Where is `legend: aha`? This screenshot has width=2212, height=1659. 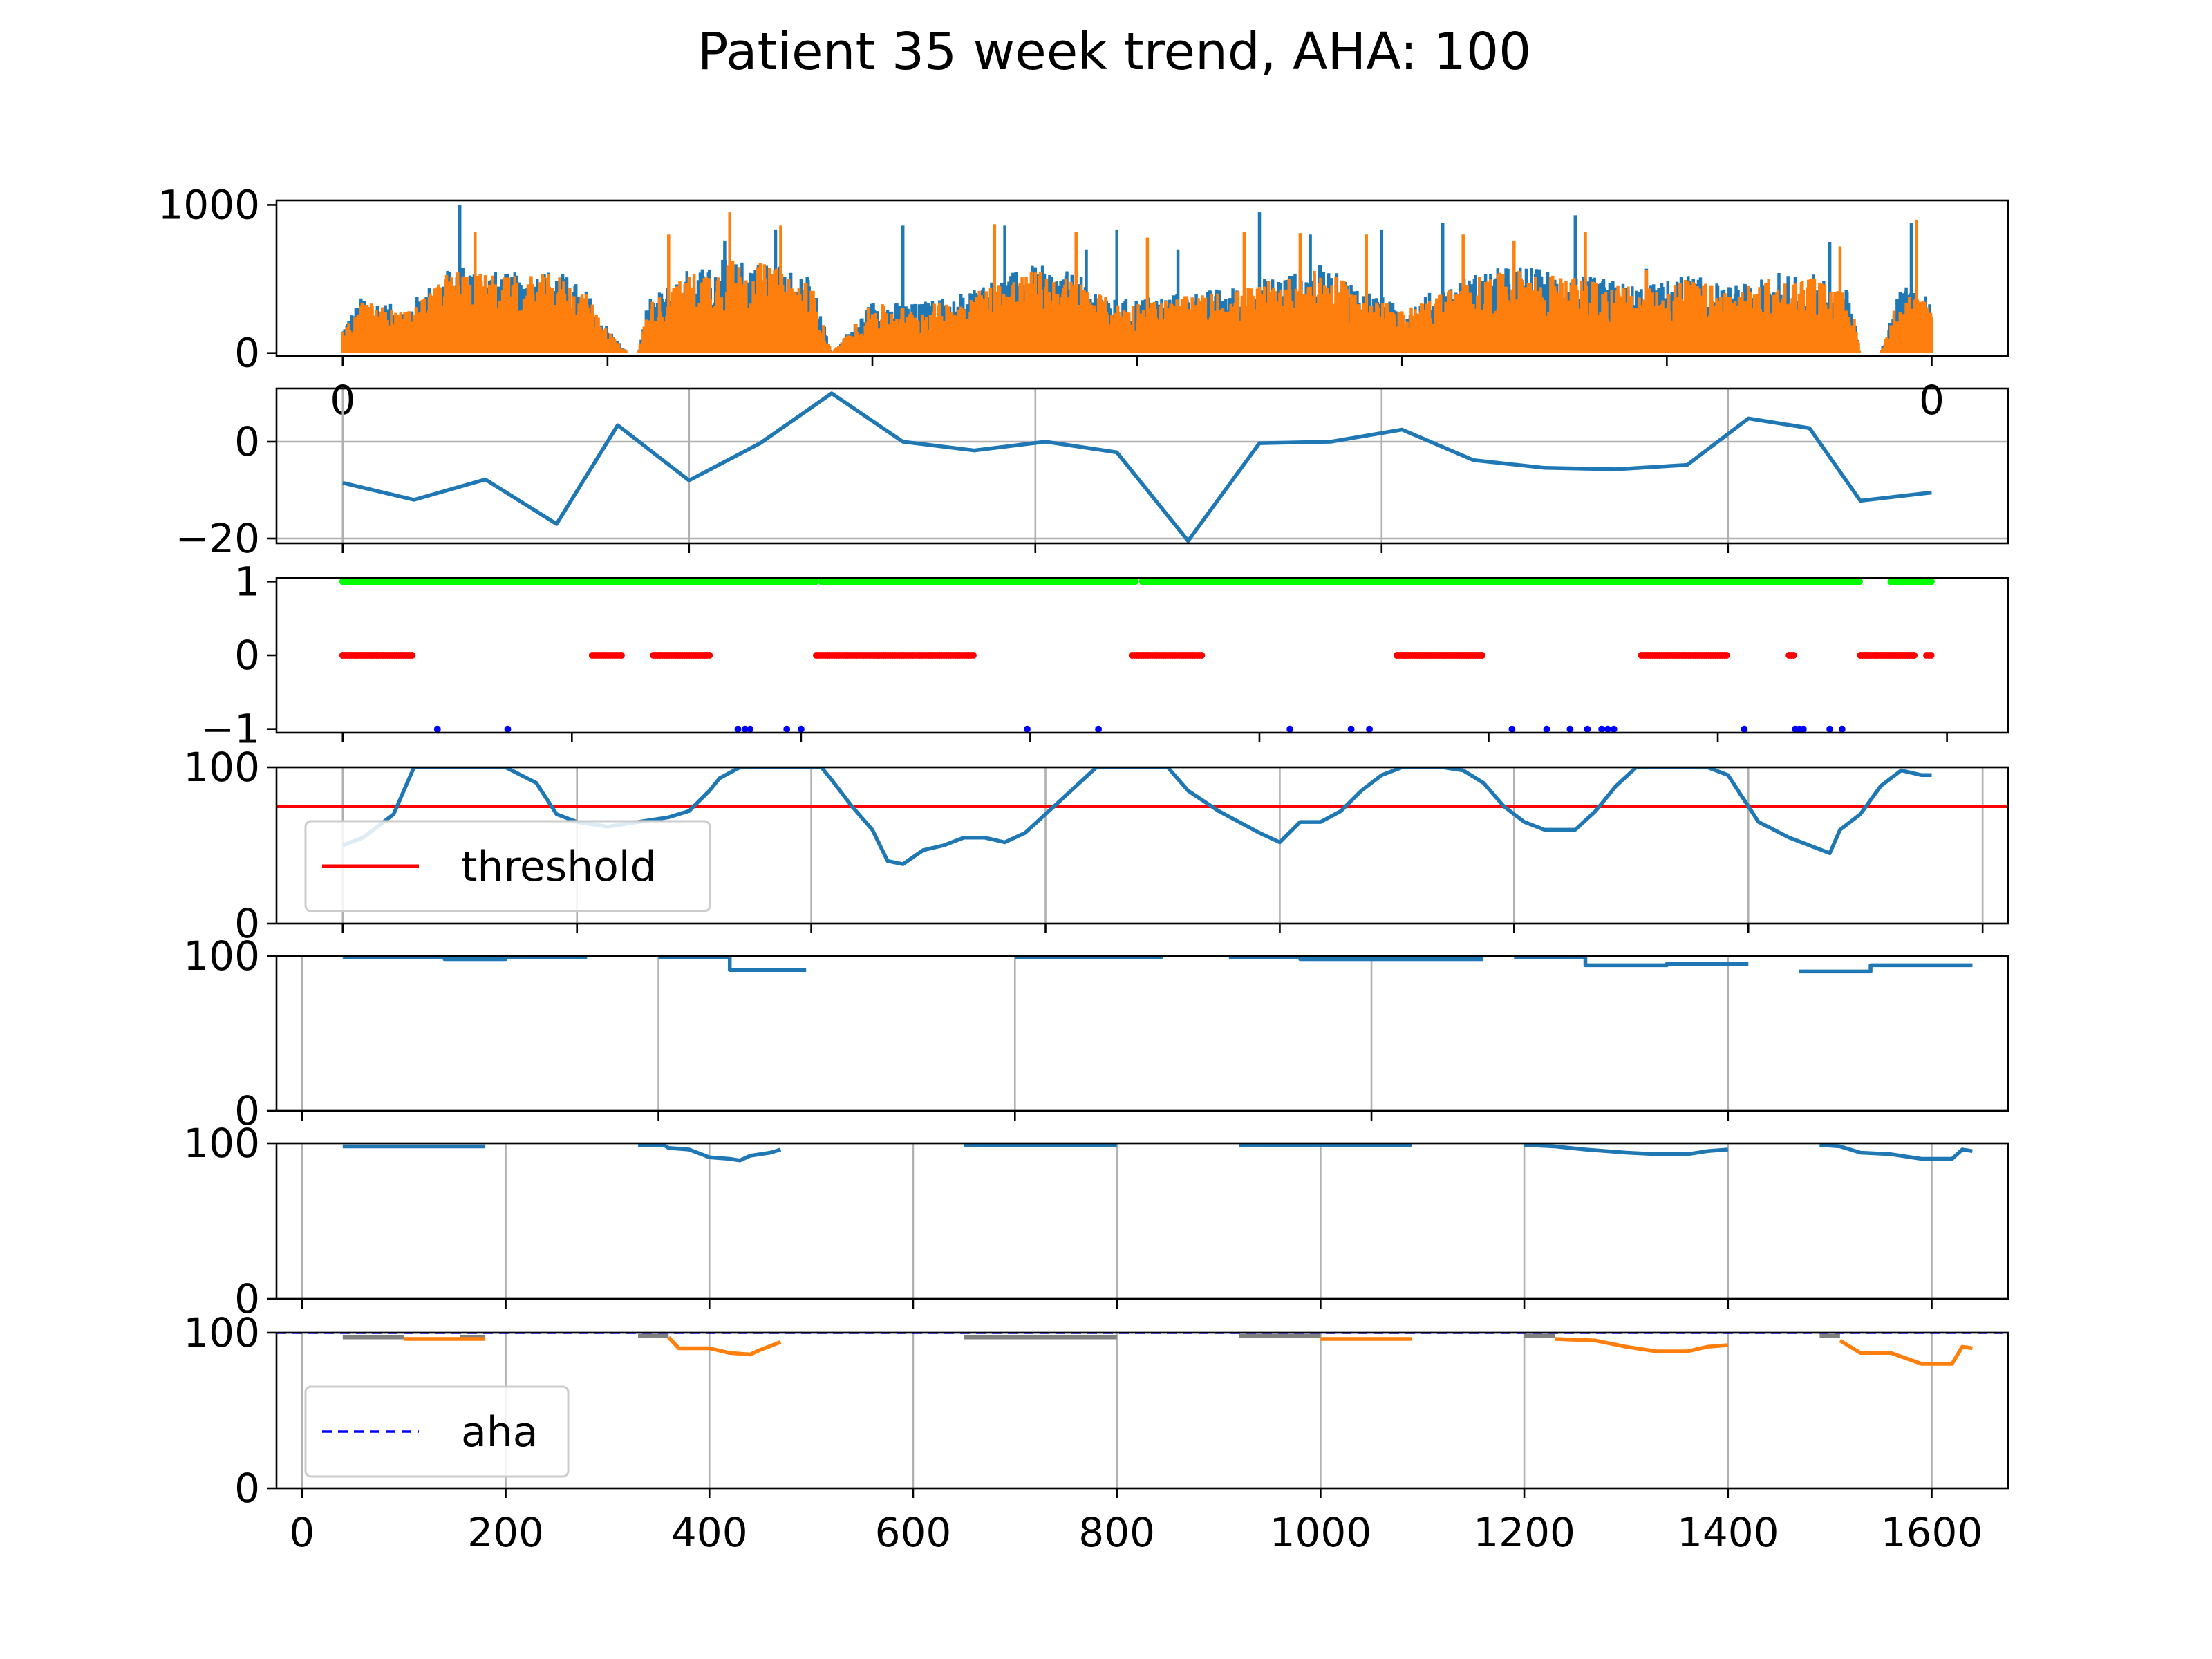
legend: aha is located at coordinates (437, 1432).